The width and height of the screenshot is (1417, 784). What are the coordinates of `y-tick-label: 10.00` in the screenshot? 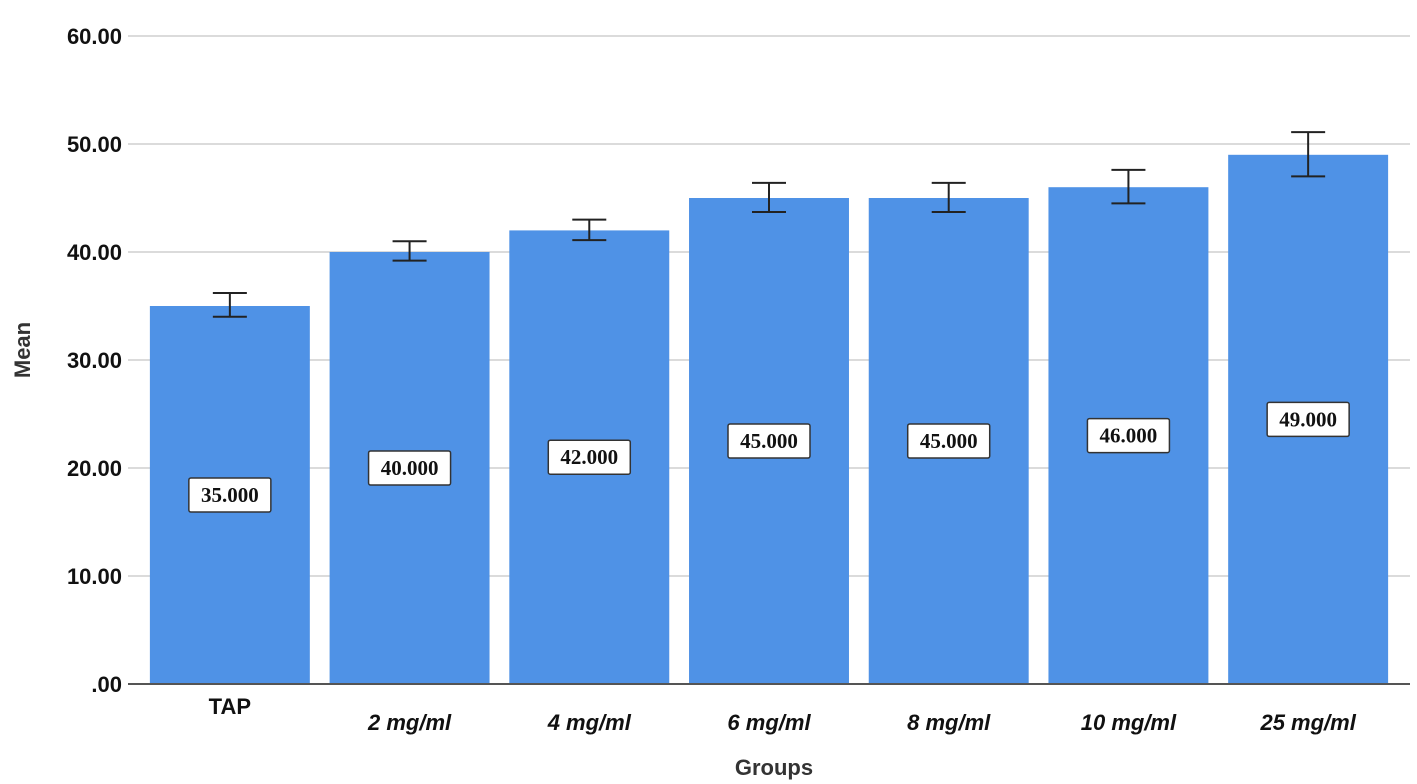 It's located at (94, 576).